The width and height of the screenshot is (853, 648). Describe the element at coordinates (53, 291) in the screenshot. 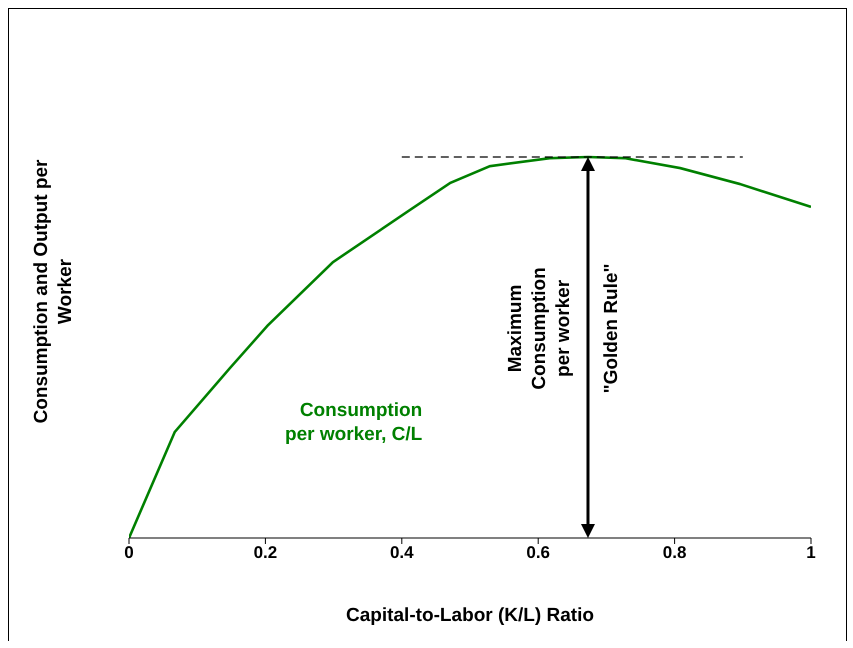

I see `y-axis-title: Consumption and Output per Worker` at that location.